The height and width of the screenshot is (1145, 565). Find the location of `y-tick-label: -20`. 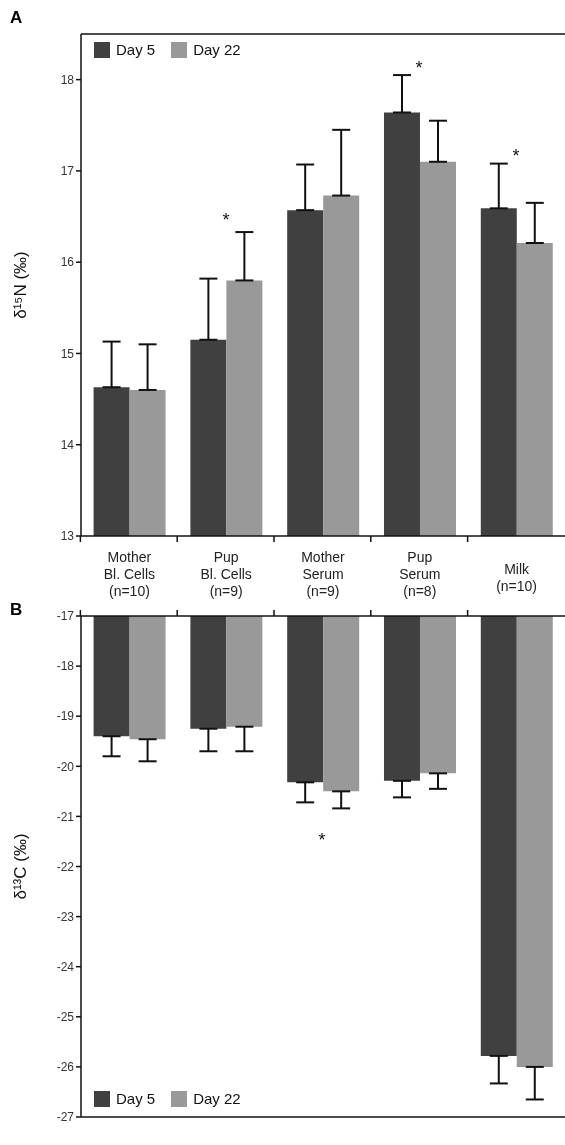

y-tick-label: -20 is located at coordinates (65, 766).